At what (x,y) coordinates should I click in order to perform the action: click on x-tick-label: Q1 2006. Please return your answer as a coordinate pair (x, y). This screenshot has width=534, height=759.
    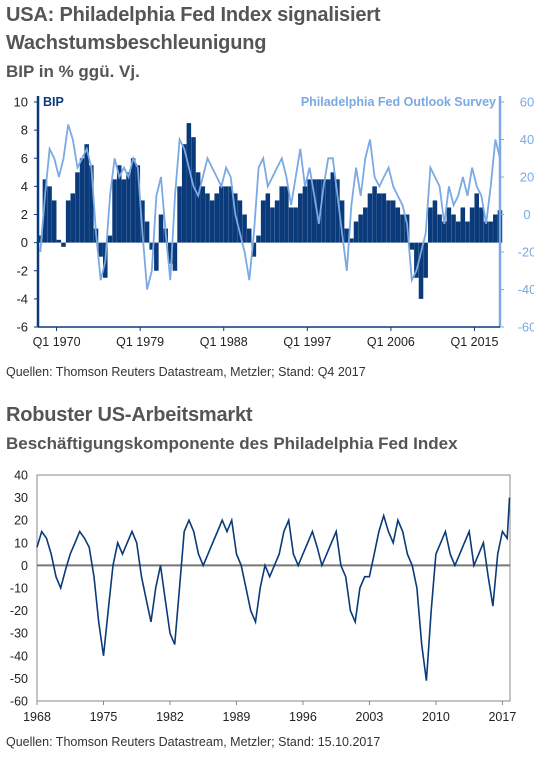
    Looking at the image, I should click on (391, 342).